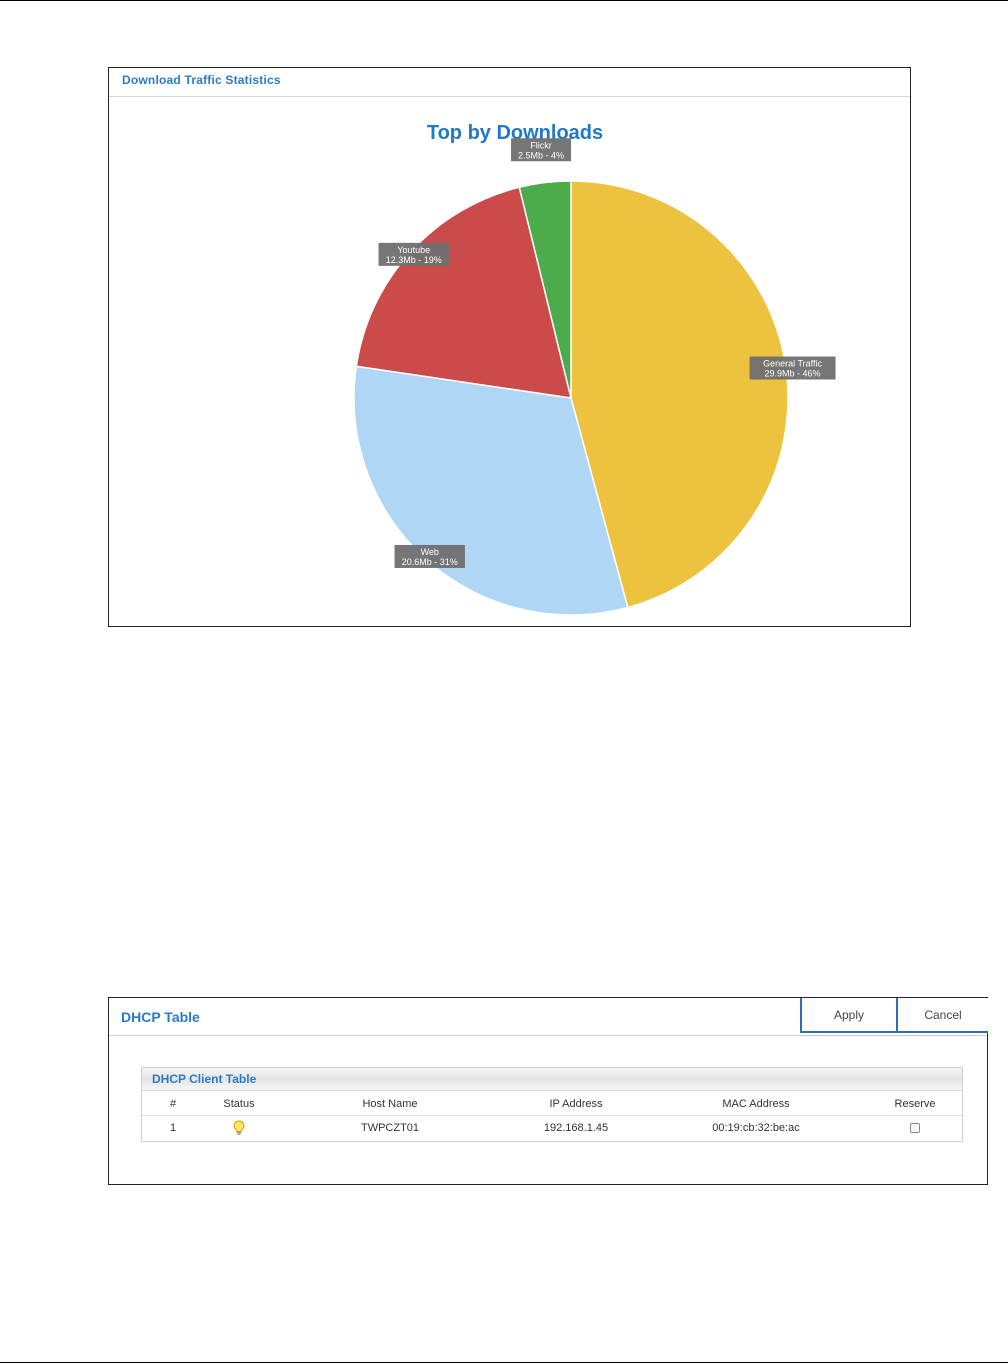 The image size is (1008, 1364). I want to click on column-header-reserve: Reserve, so click(915, 1104).